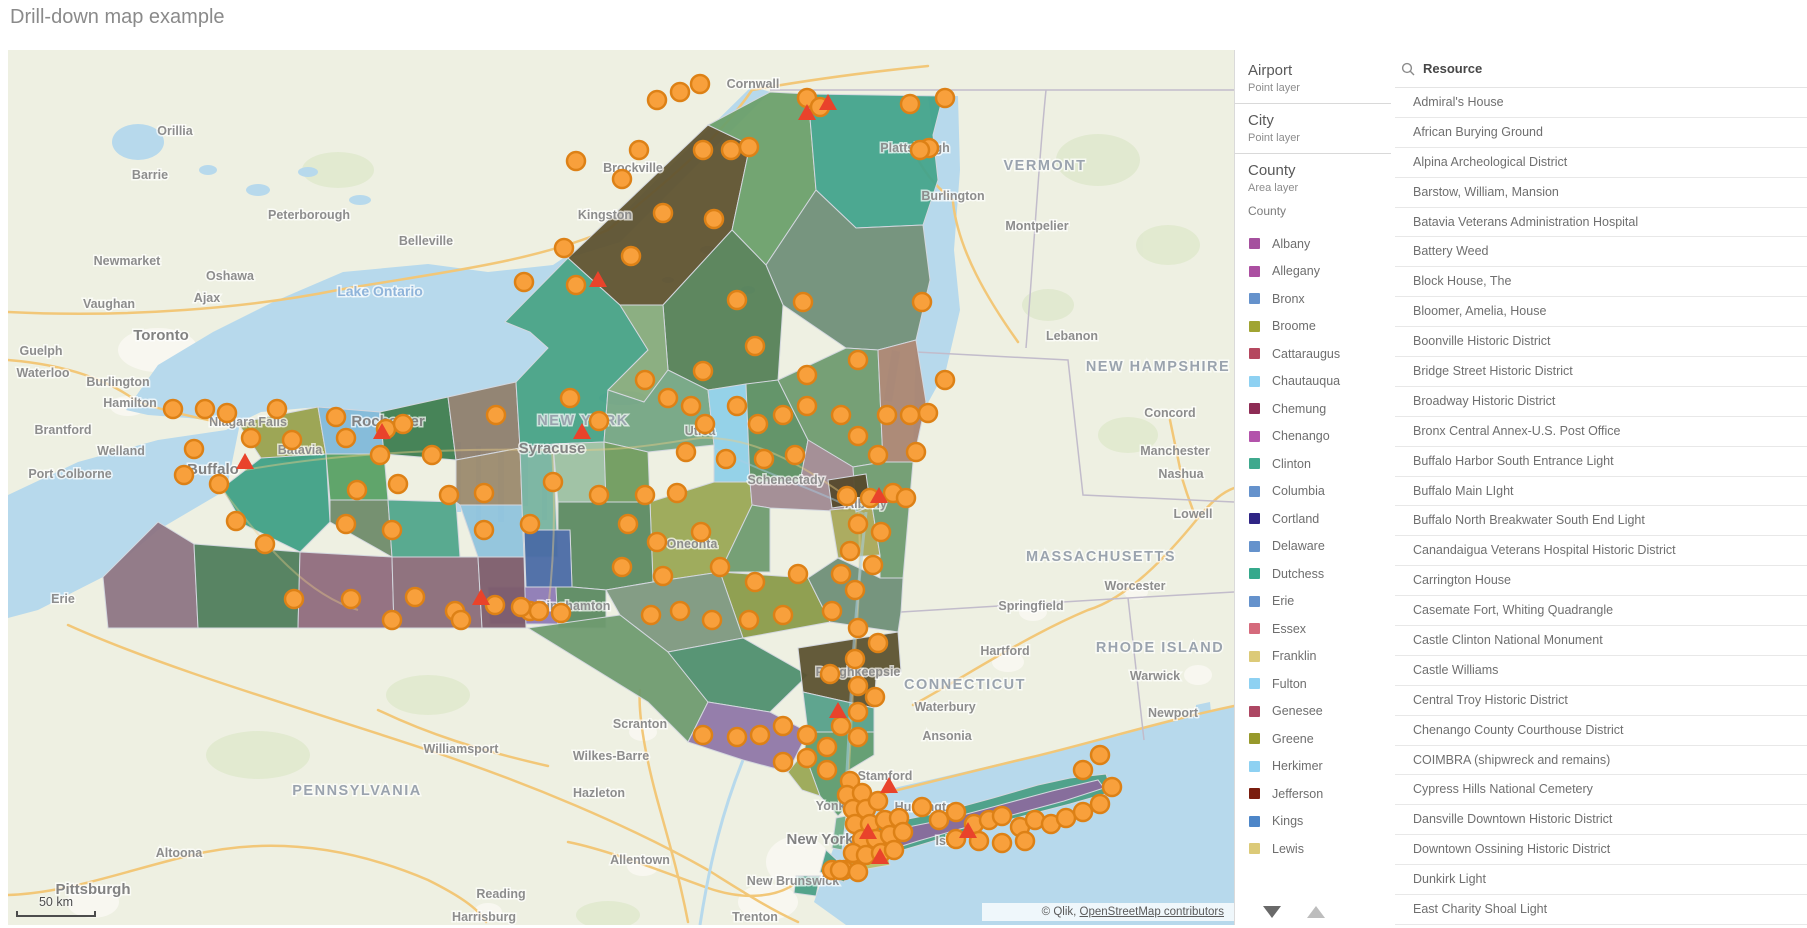 This screenshot has width=1807, height=928. I want to click on resource-row: Battery Weed, so click(1601, 252).